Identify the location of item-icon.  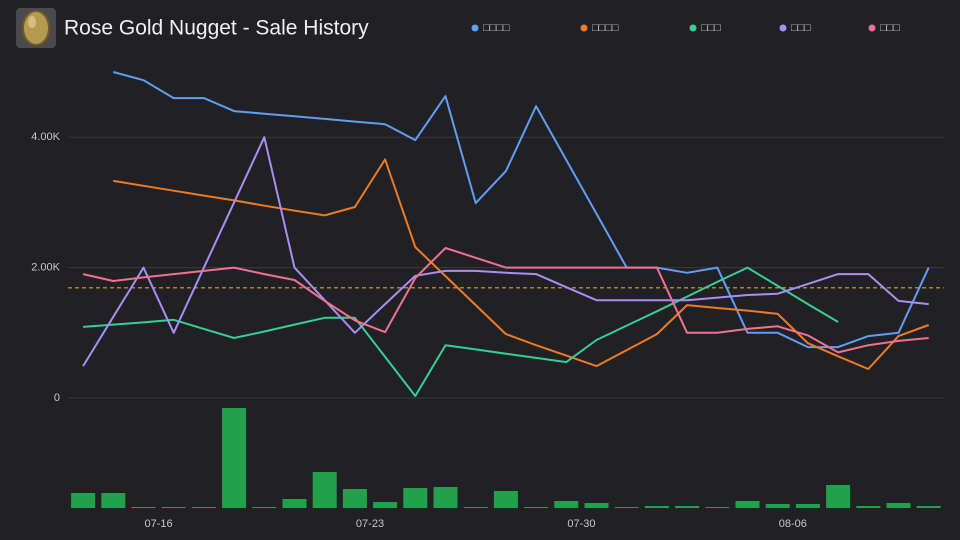
(36, 28).